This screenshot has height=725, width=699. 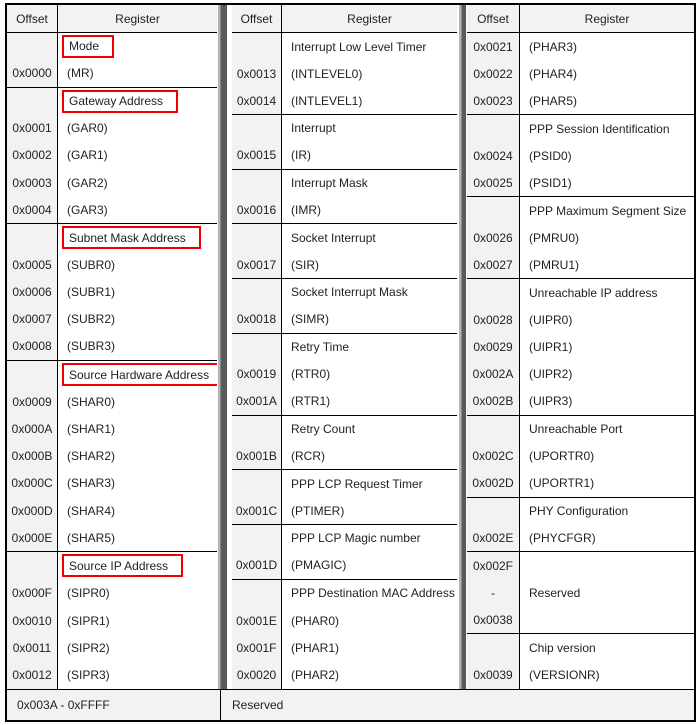 I want to click on register-group: 0x002F - 0x0038 Reserved, so click(x=580, y=593).